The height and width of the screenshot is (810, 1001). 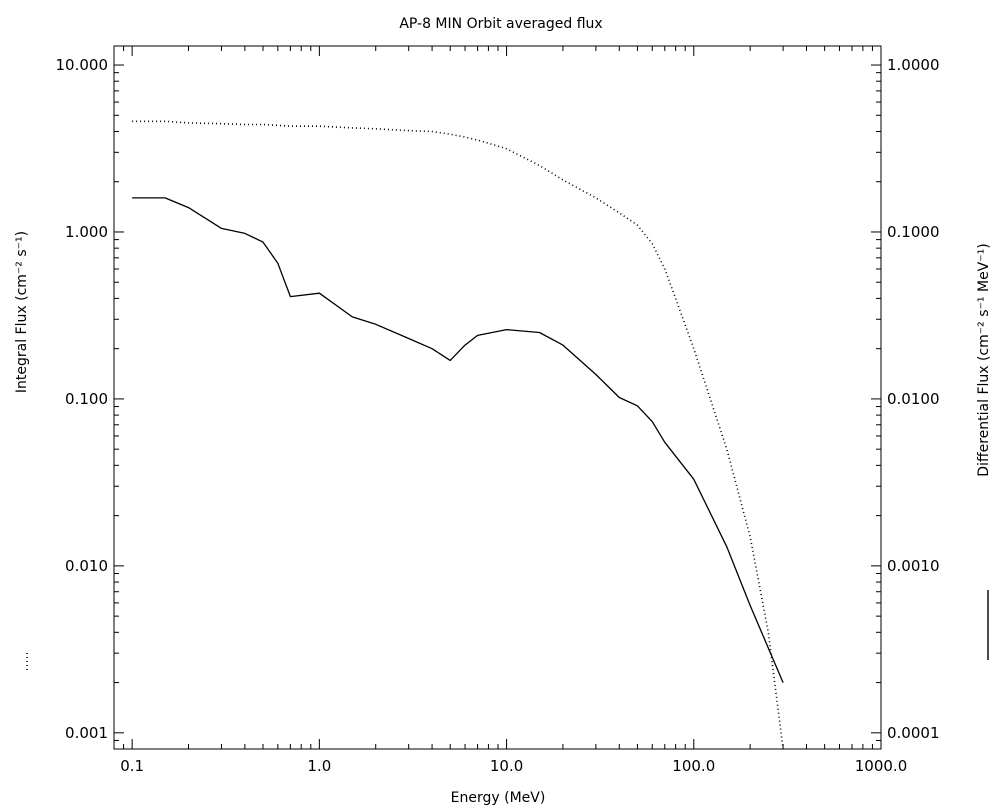 I want to click on x-tick-label: 1.0, so click(x=319, y=766).